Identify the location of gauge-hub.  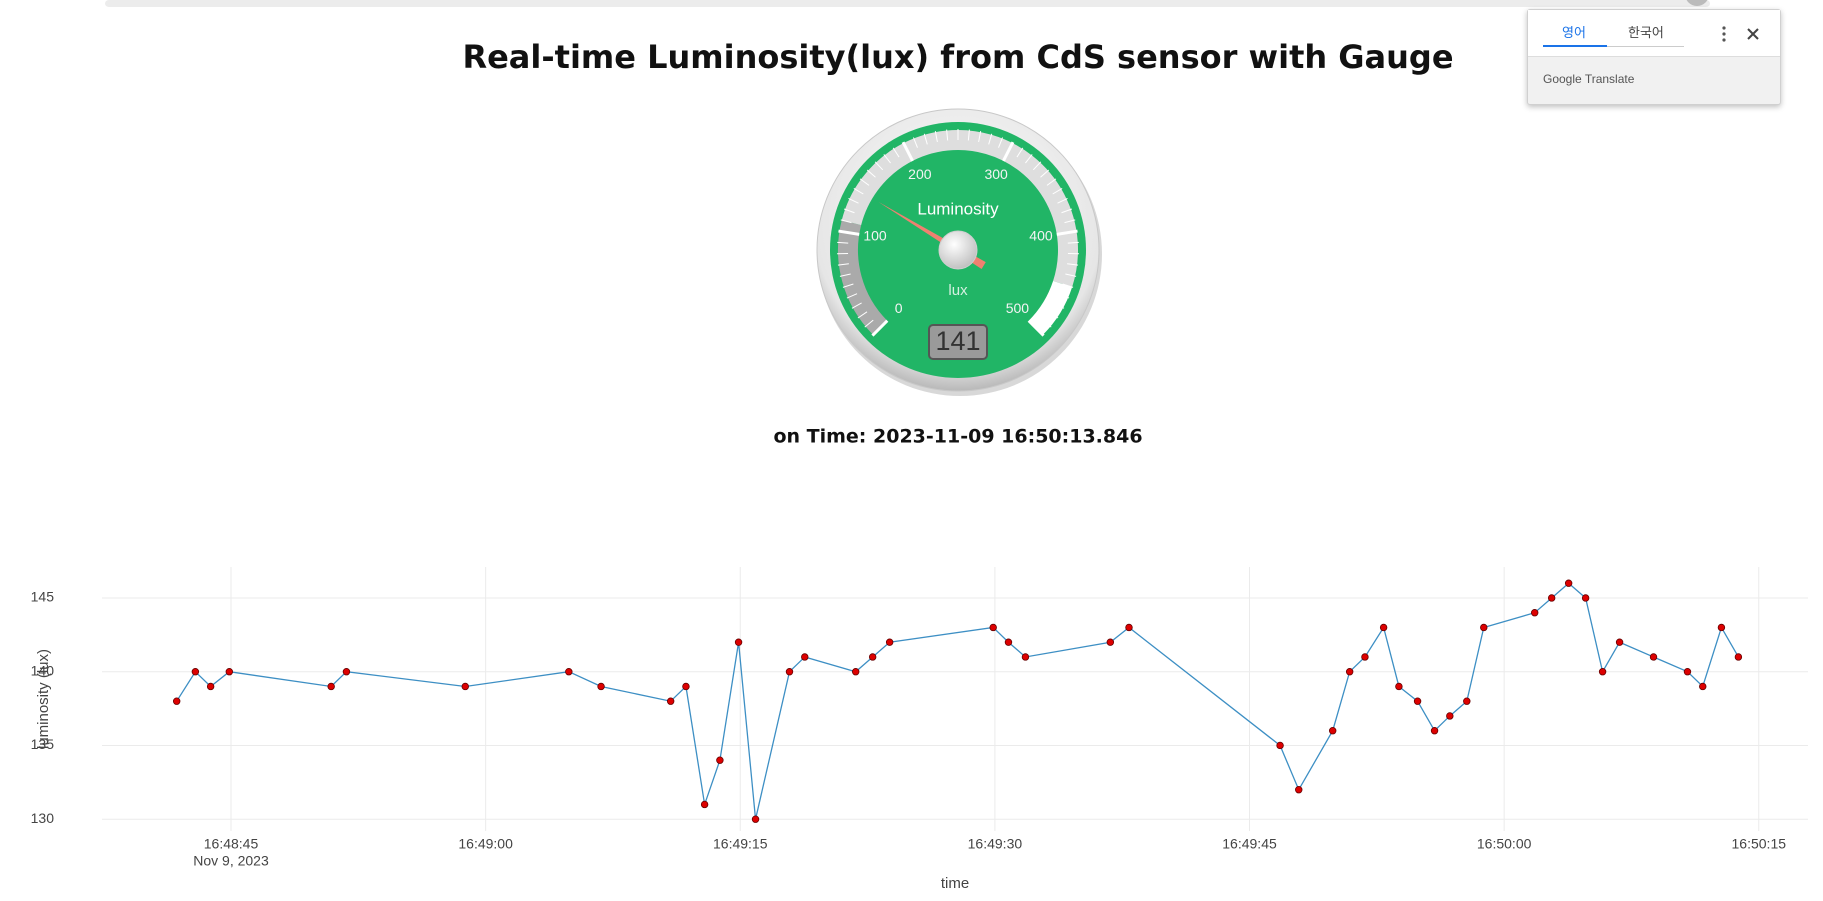
(958, 250).